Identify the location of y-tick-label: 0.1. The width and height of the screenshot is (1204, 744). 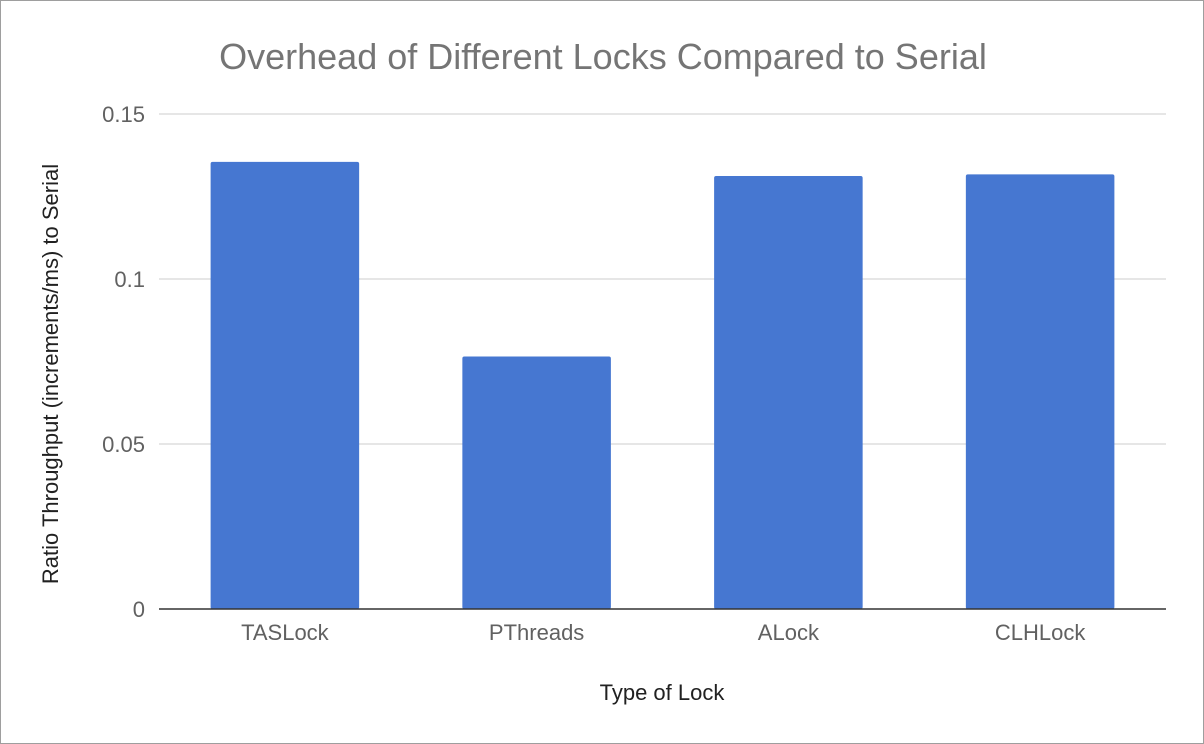
(129, 279).